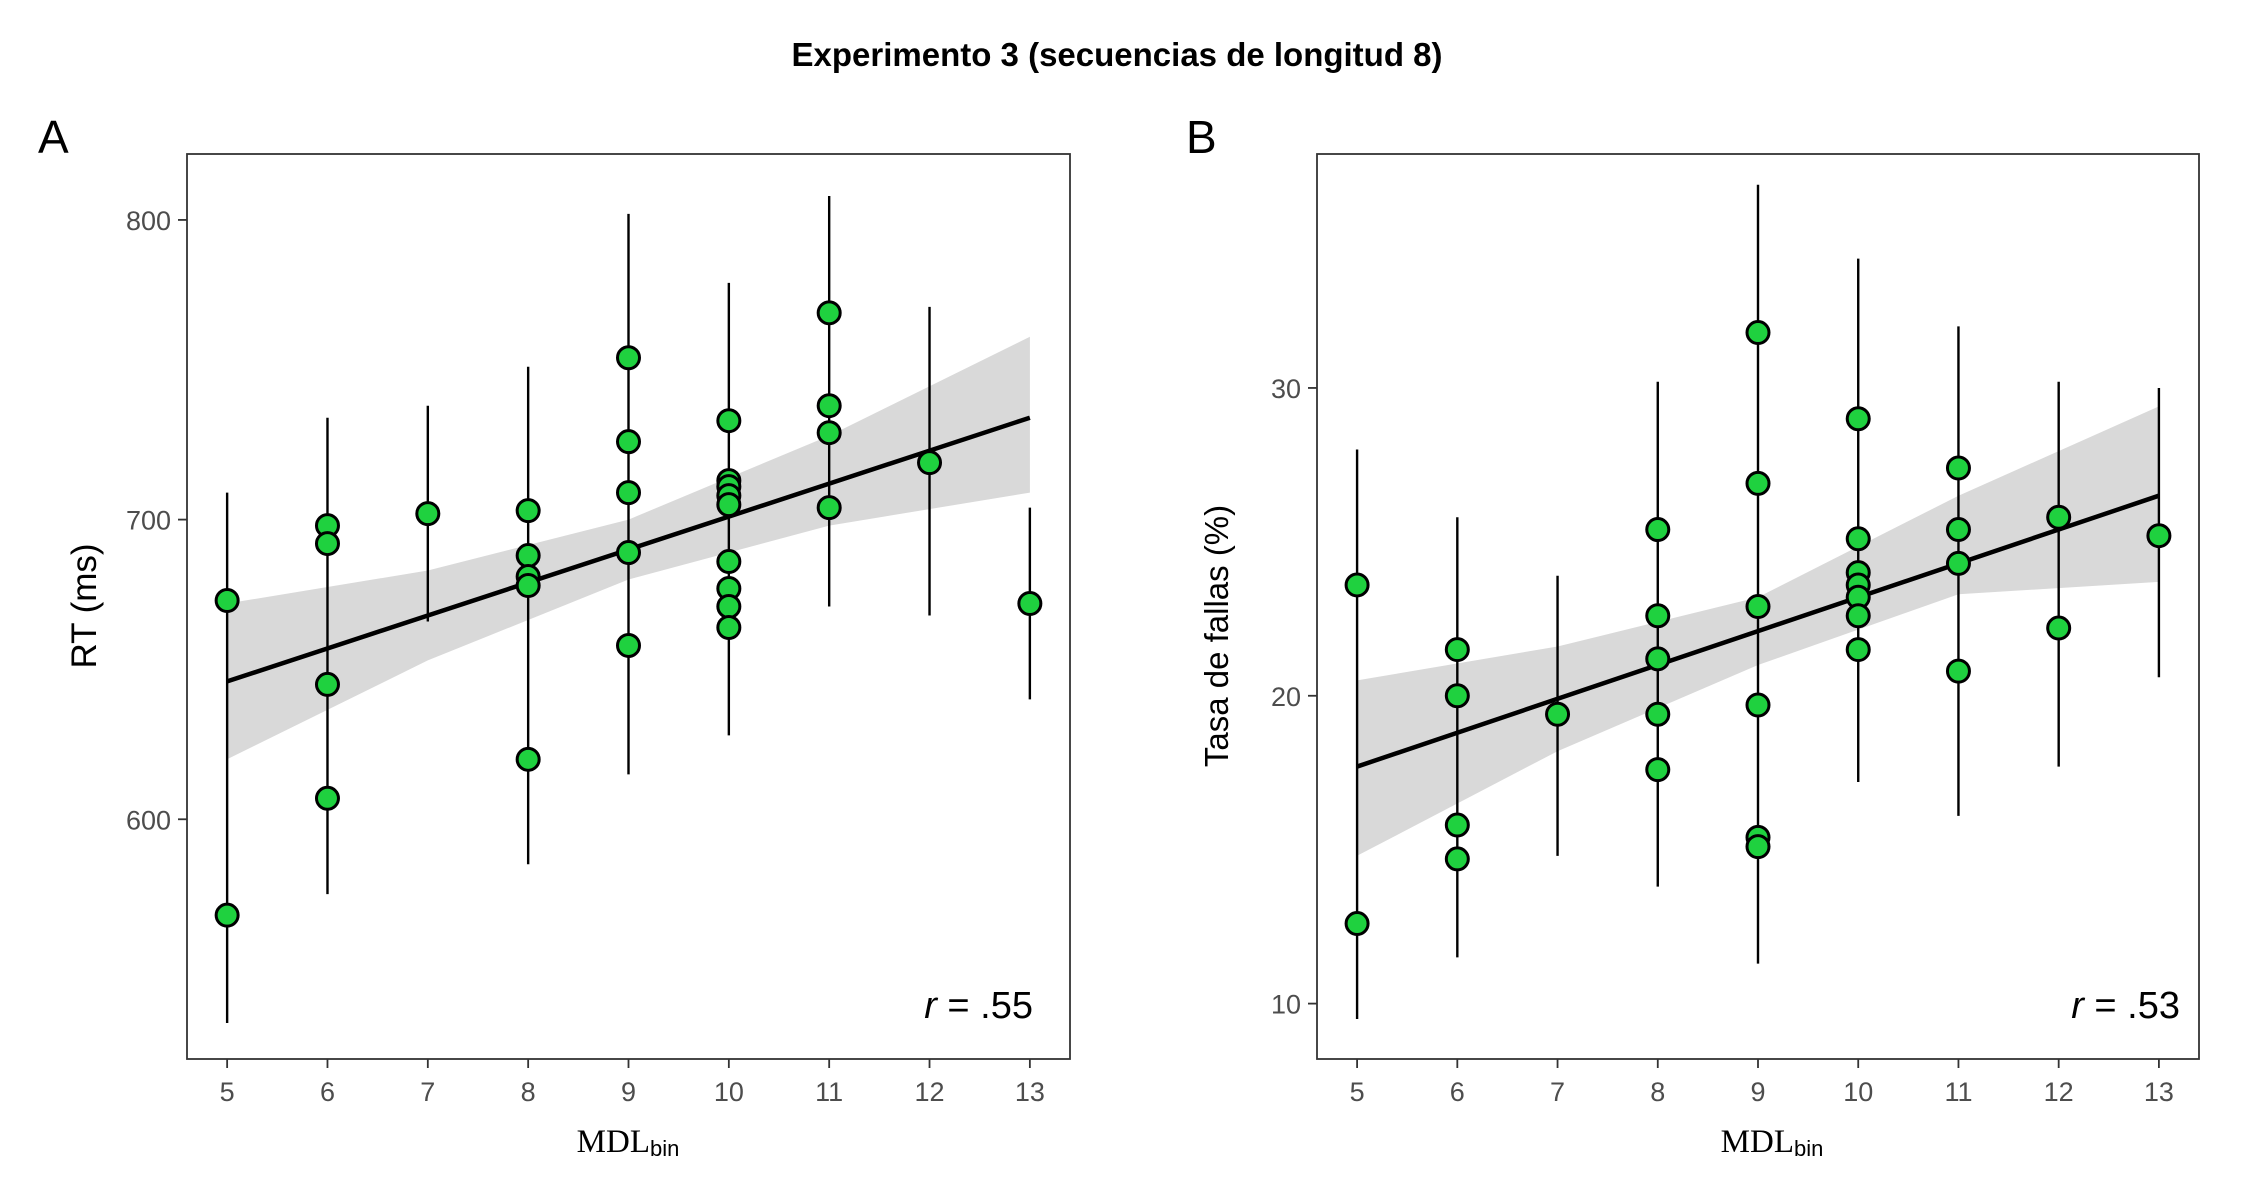 The image size is (2249, 1195). What do you see at coordinates (1286, 389) in the screenshot?
I see `y-tick-label: 30` at bounding box center [1286, 389].